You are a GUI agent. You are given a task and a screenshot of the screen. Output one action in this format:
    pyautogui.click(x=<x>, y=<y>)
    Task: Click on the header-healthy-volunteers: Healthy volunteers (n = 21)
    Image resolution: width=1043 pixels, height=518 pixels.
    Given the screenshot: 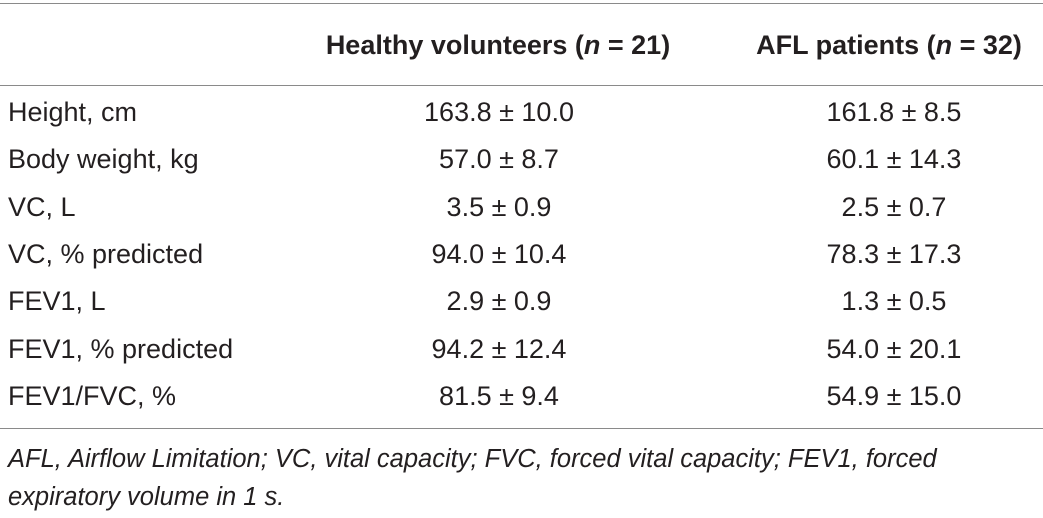 What is the action you would take?
    pyautogui.click(x=498, y=45)
    